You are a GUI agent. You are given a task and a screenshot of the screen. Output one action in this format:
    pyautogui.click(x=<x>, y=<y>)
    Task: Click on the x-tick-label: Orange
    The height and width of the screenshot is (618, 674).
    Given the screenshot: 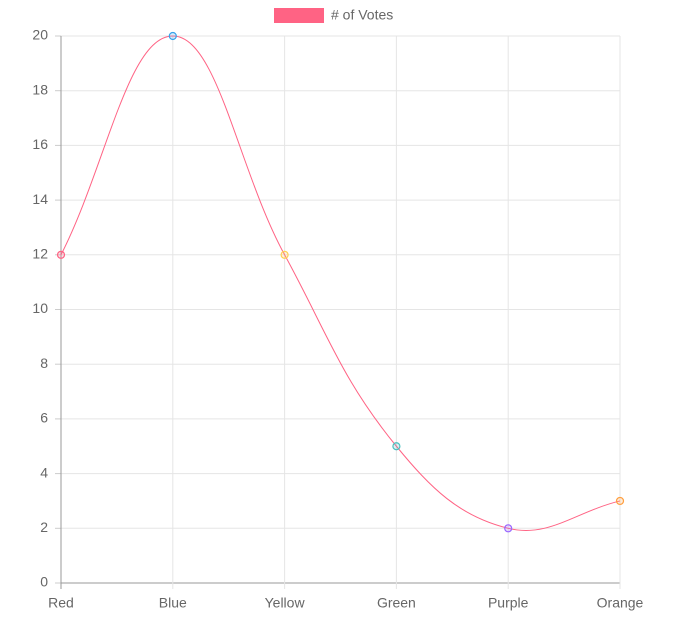 What is the action you would take?
    pyautogui.click(x=620, y=603)
    